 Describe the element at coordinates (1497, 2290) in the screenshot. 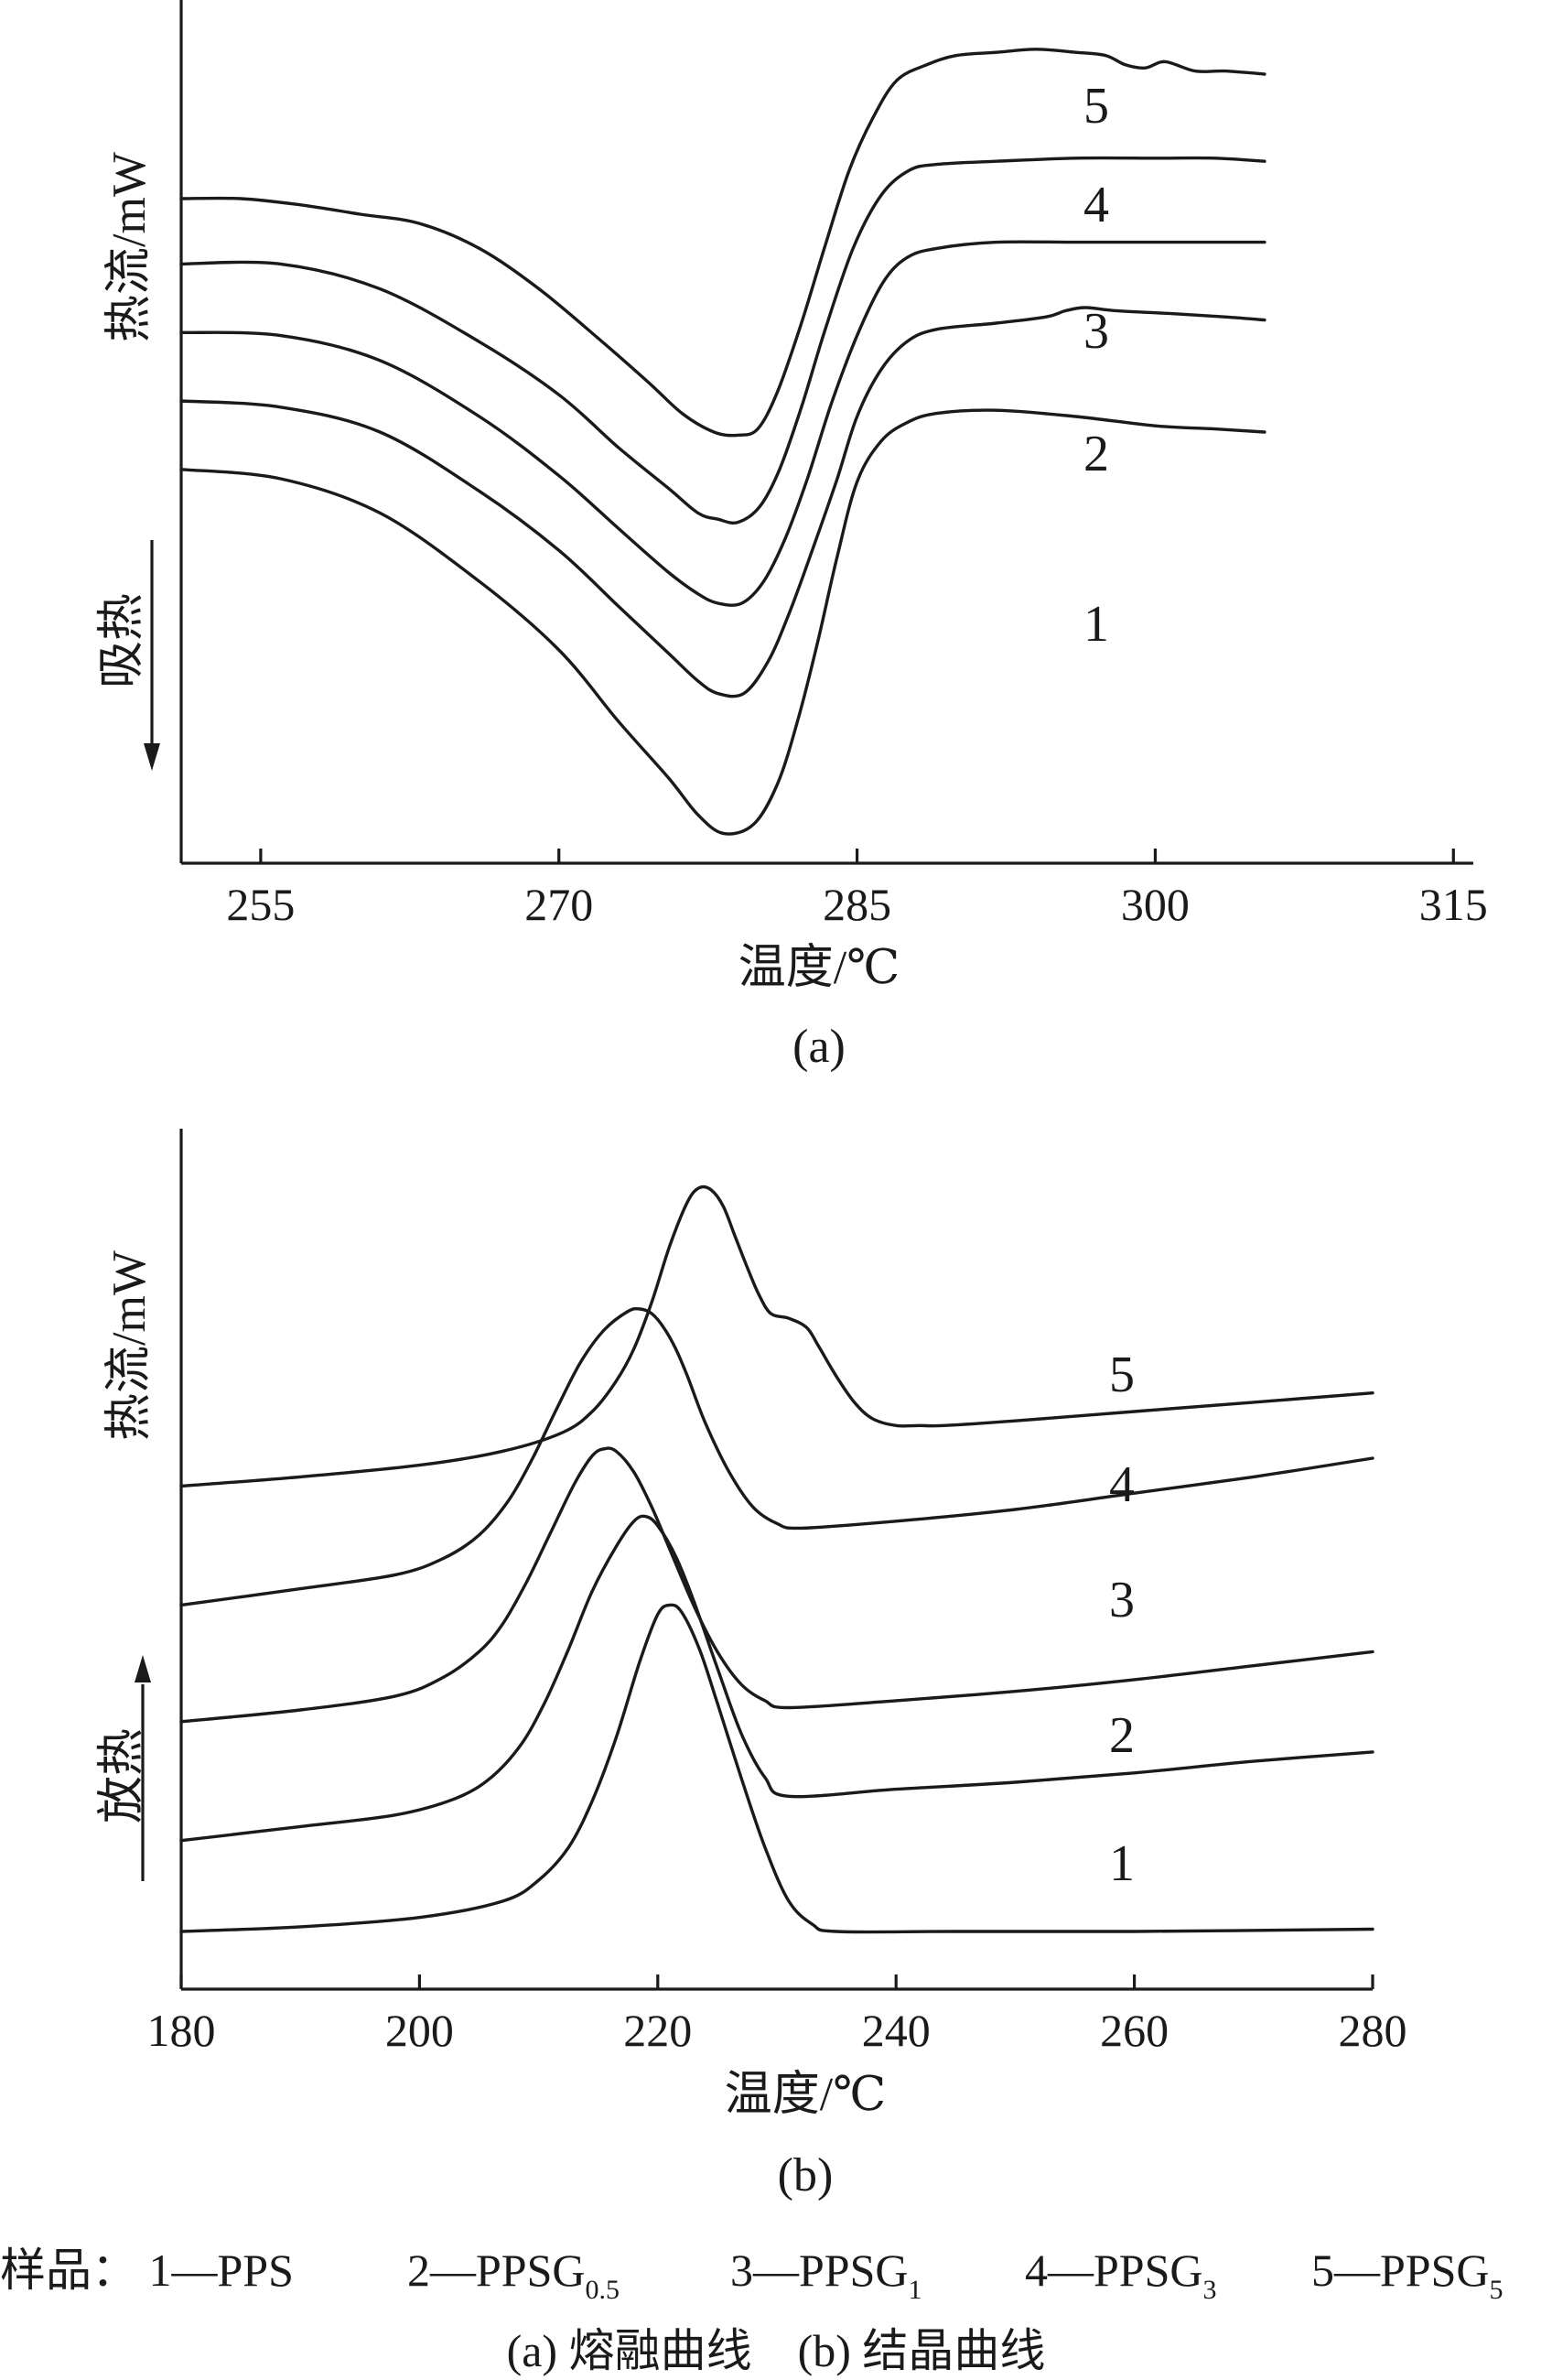

I see `caption-sample-5-subscript: 5` at that location.